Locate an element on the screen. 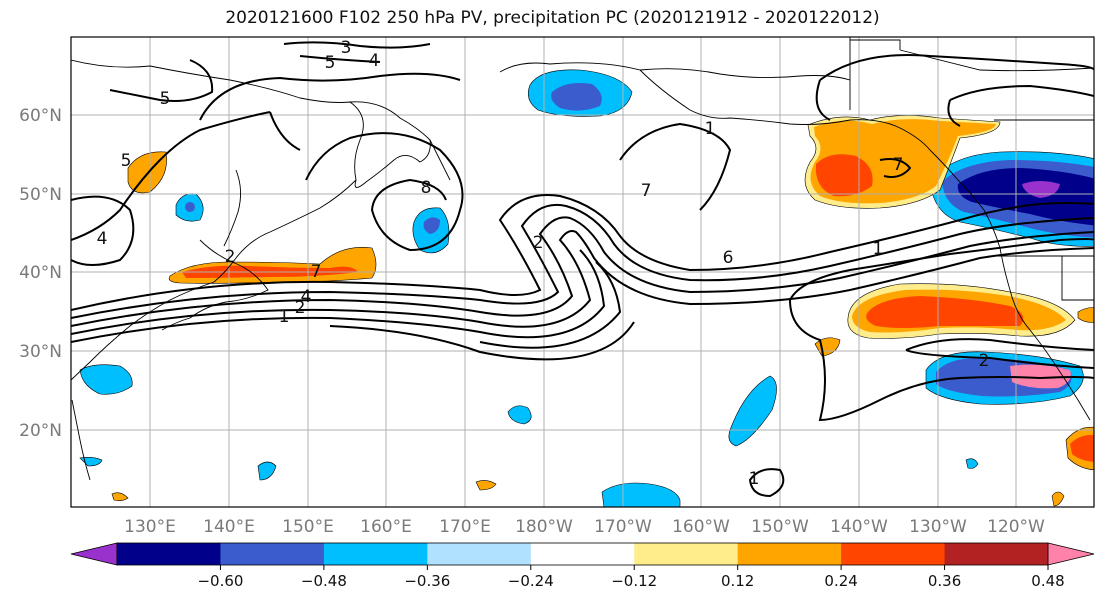 This screenshot has width=1105, height=601. lon-label: 140°E is located at coordinates (229, 527).